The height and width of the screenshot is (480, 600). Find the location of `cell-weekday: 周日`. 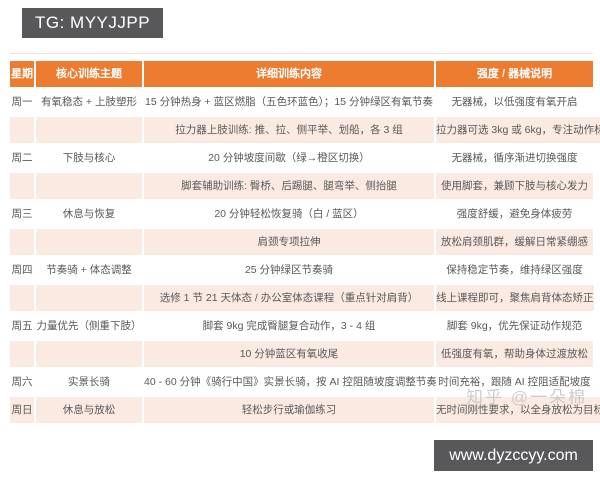

cell-weekday: 周日 is located at coordinates (22, 410).